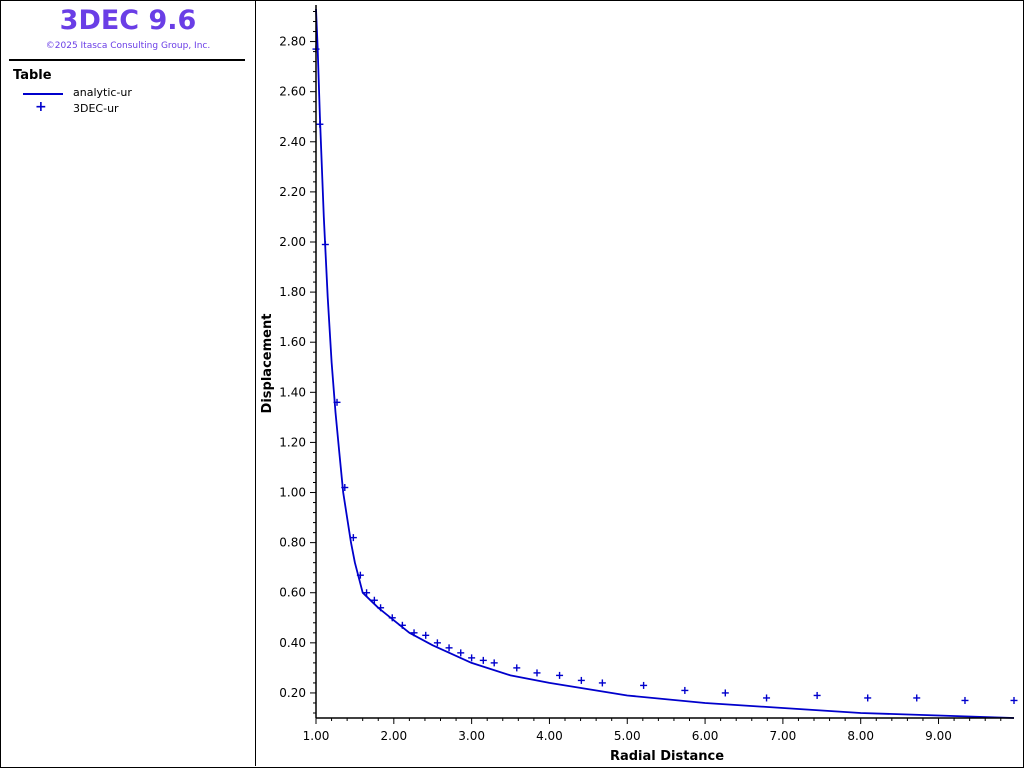  Describe the element at coordinates (860, 736) in the screenshot. I see `x-tick-label: 8.00` at that location.